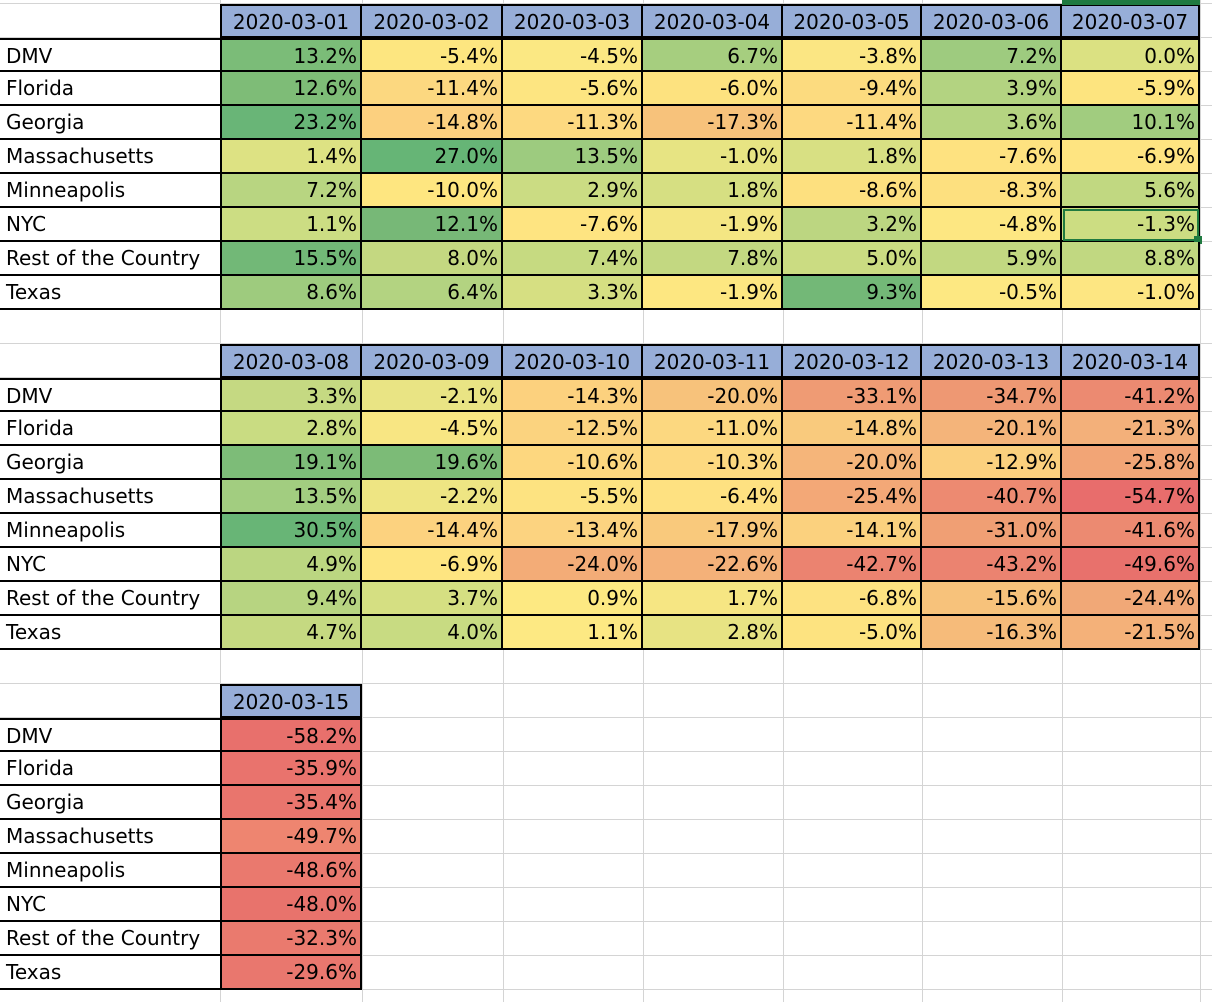 The image size is (1212, 1002). I want to click on value-cell: 7.2%, so click(291, 191).